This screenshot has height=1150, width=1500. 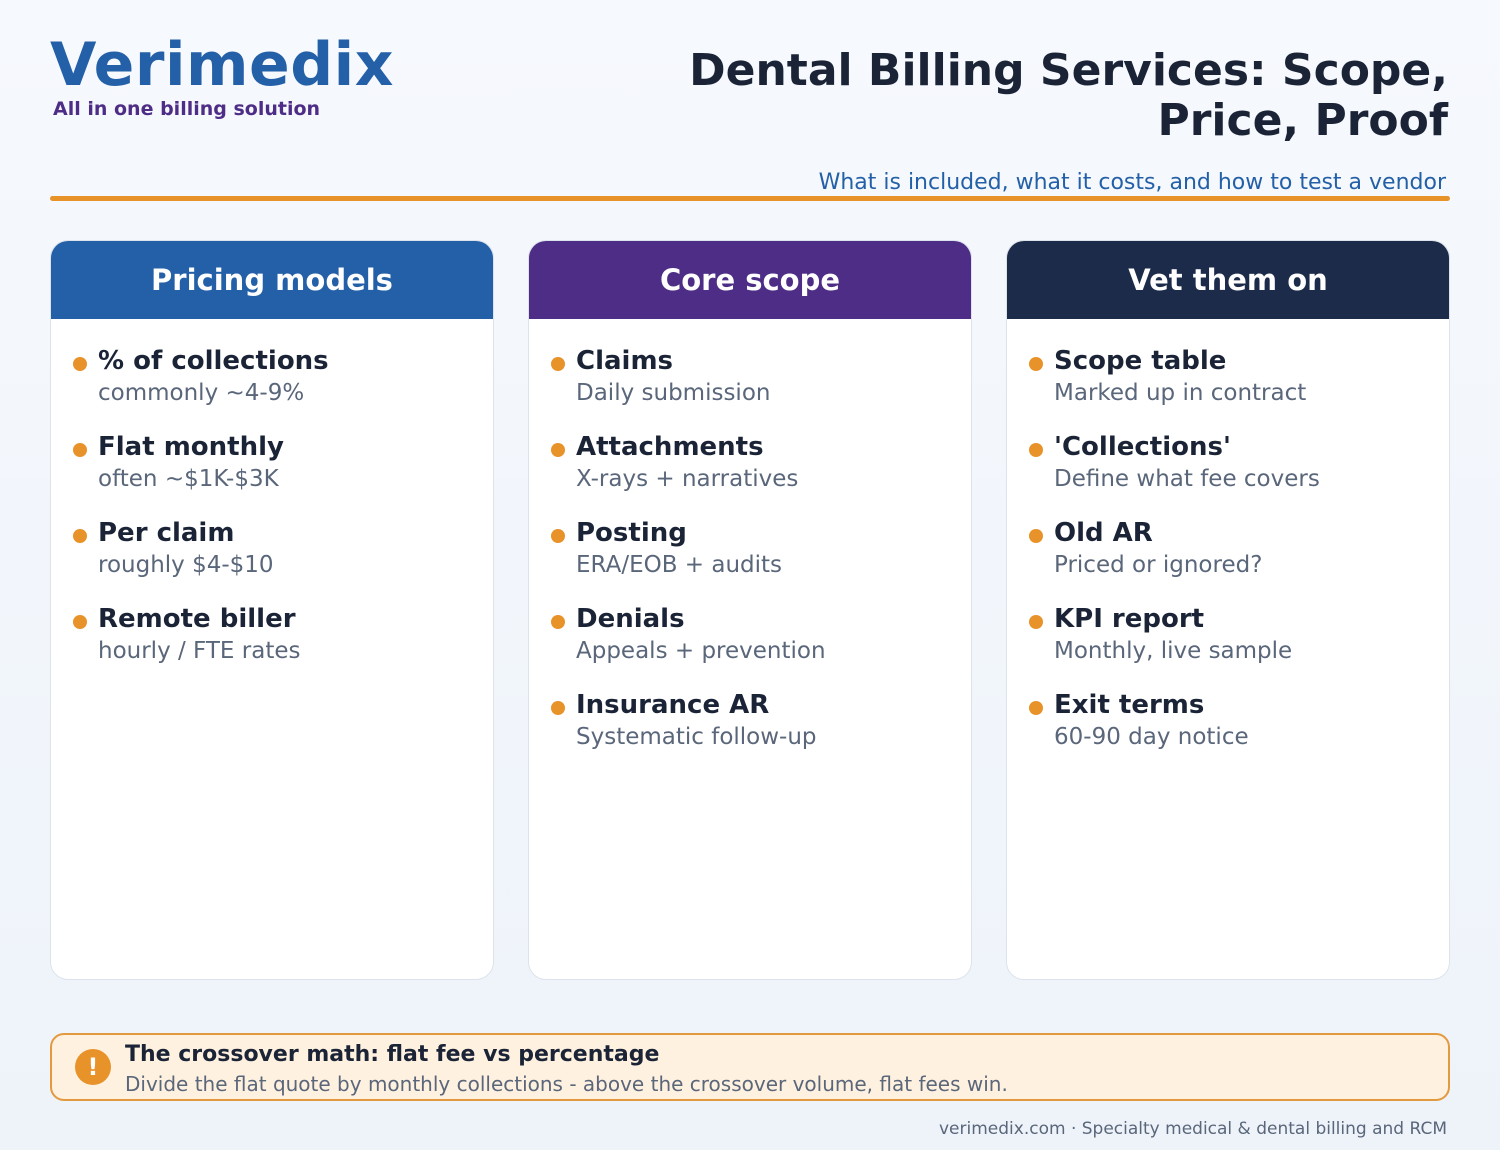 What do you see at coordinates (222, 65) in the screenshot?
I see `brand-logo-text: Verimedix` at bounding box center [222, 65].